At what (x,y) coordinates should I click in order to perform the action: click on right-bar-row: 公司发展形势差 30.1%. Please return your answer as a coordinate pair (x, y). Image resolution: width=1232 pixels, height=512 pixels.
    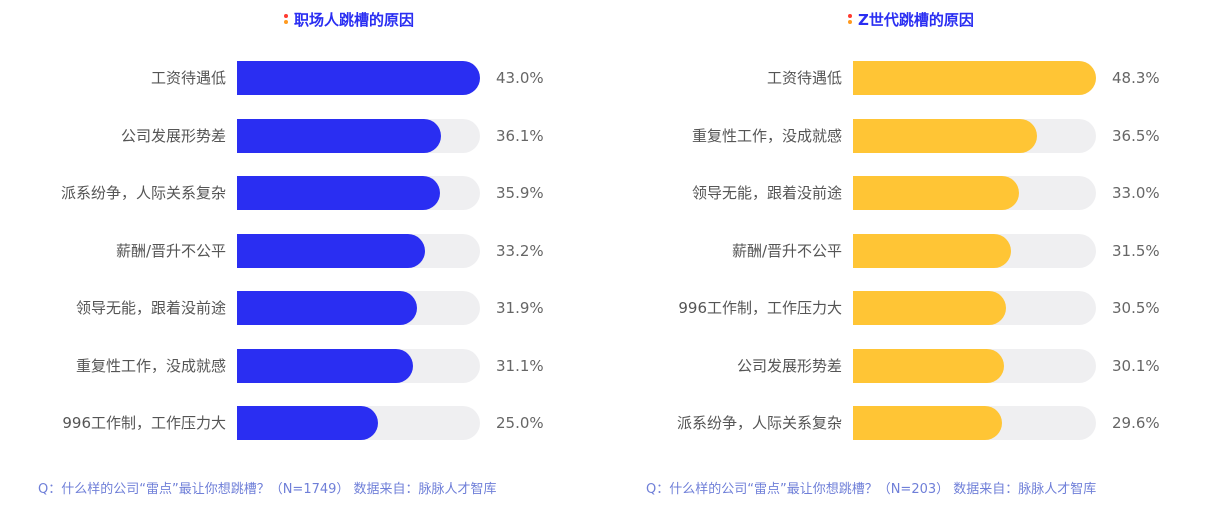
    Looking at the image, I should click on (924, 365).